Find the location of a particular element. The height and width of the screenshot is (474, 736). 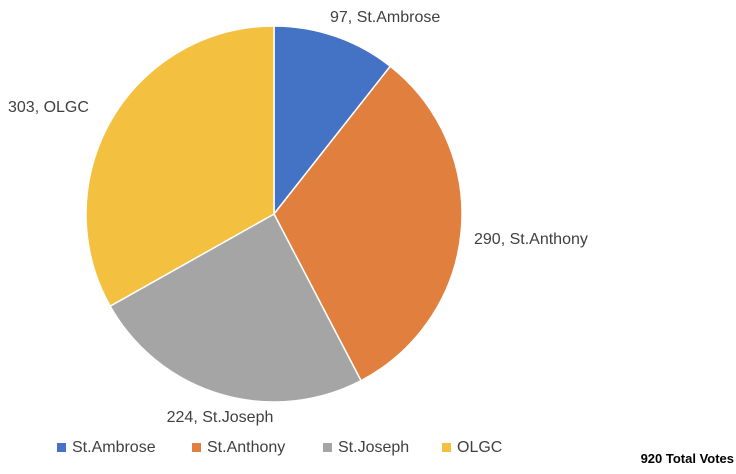

legend-label: St.Anthony is located at coordinates (246, 447).